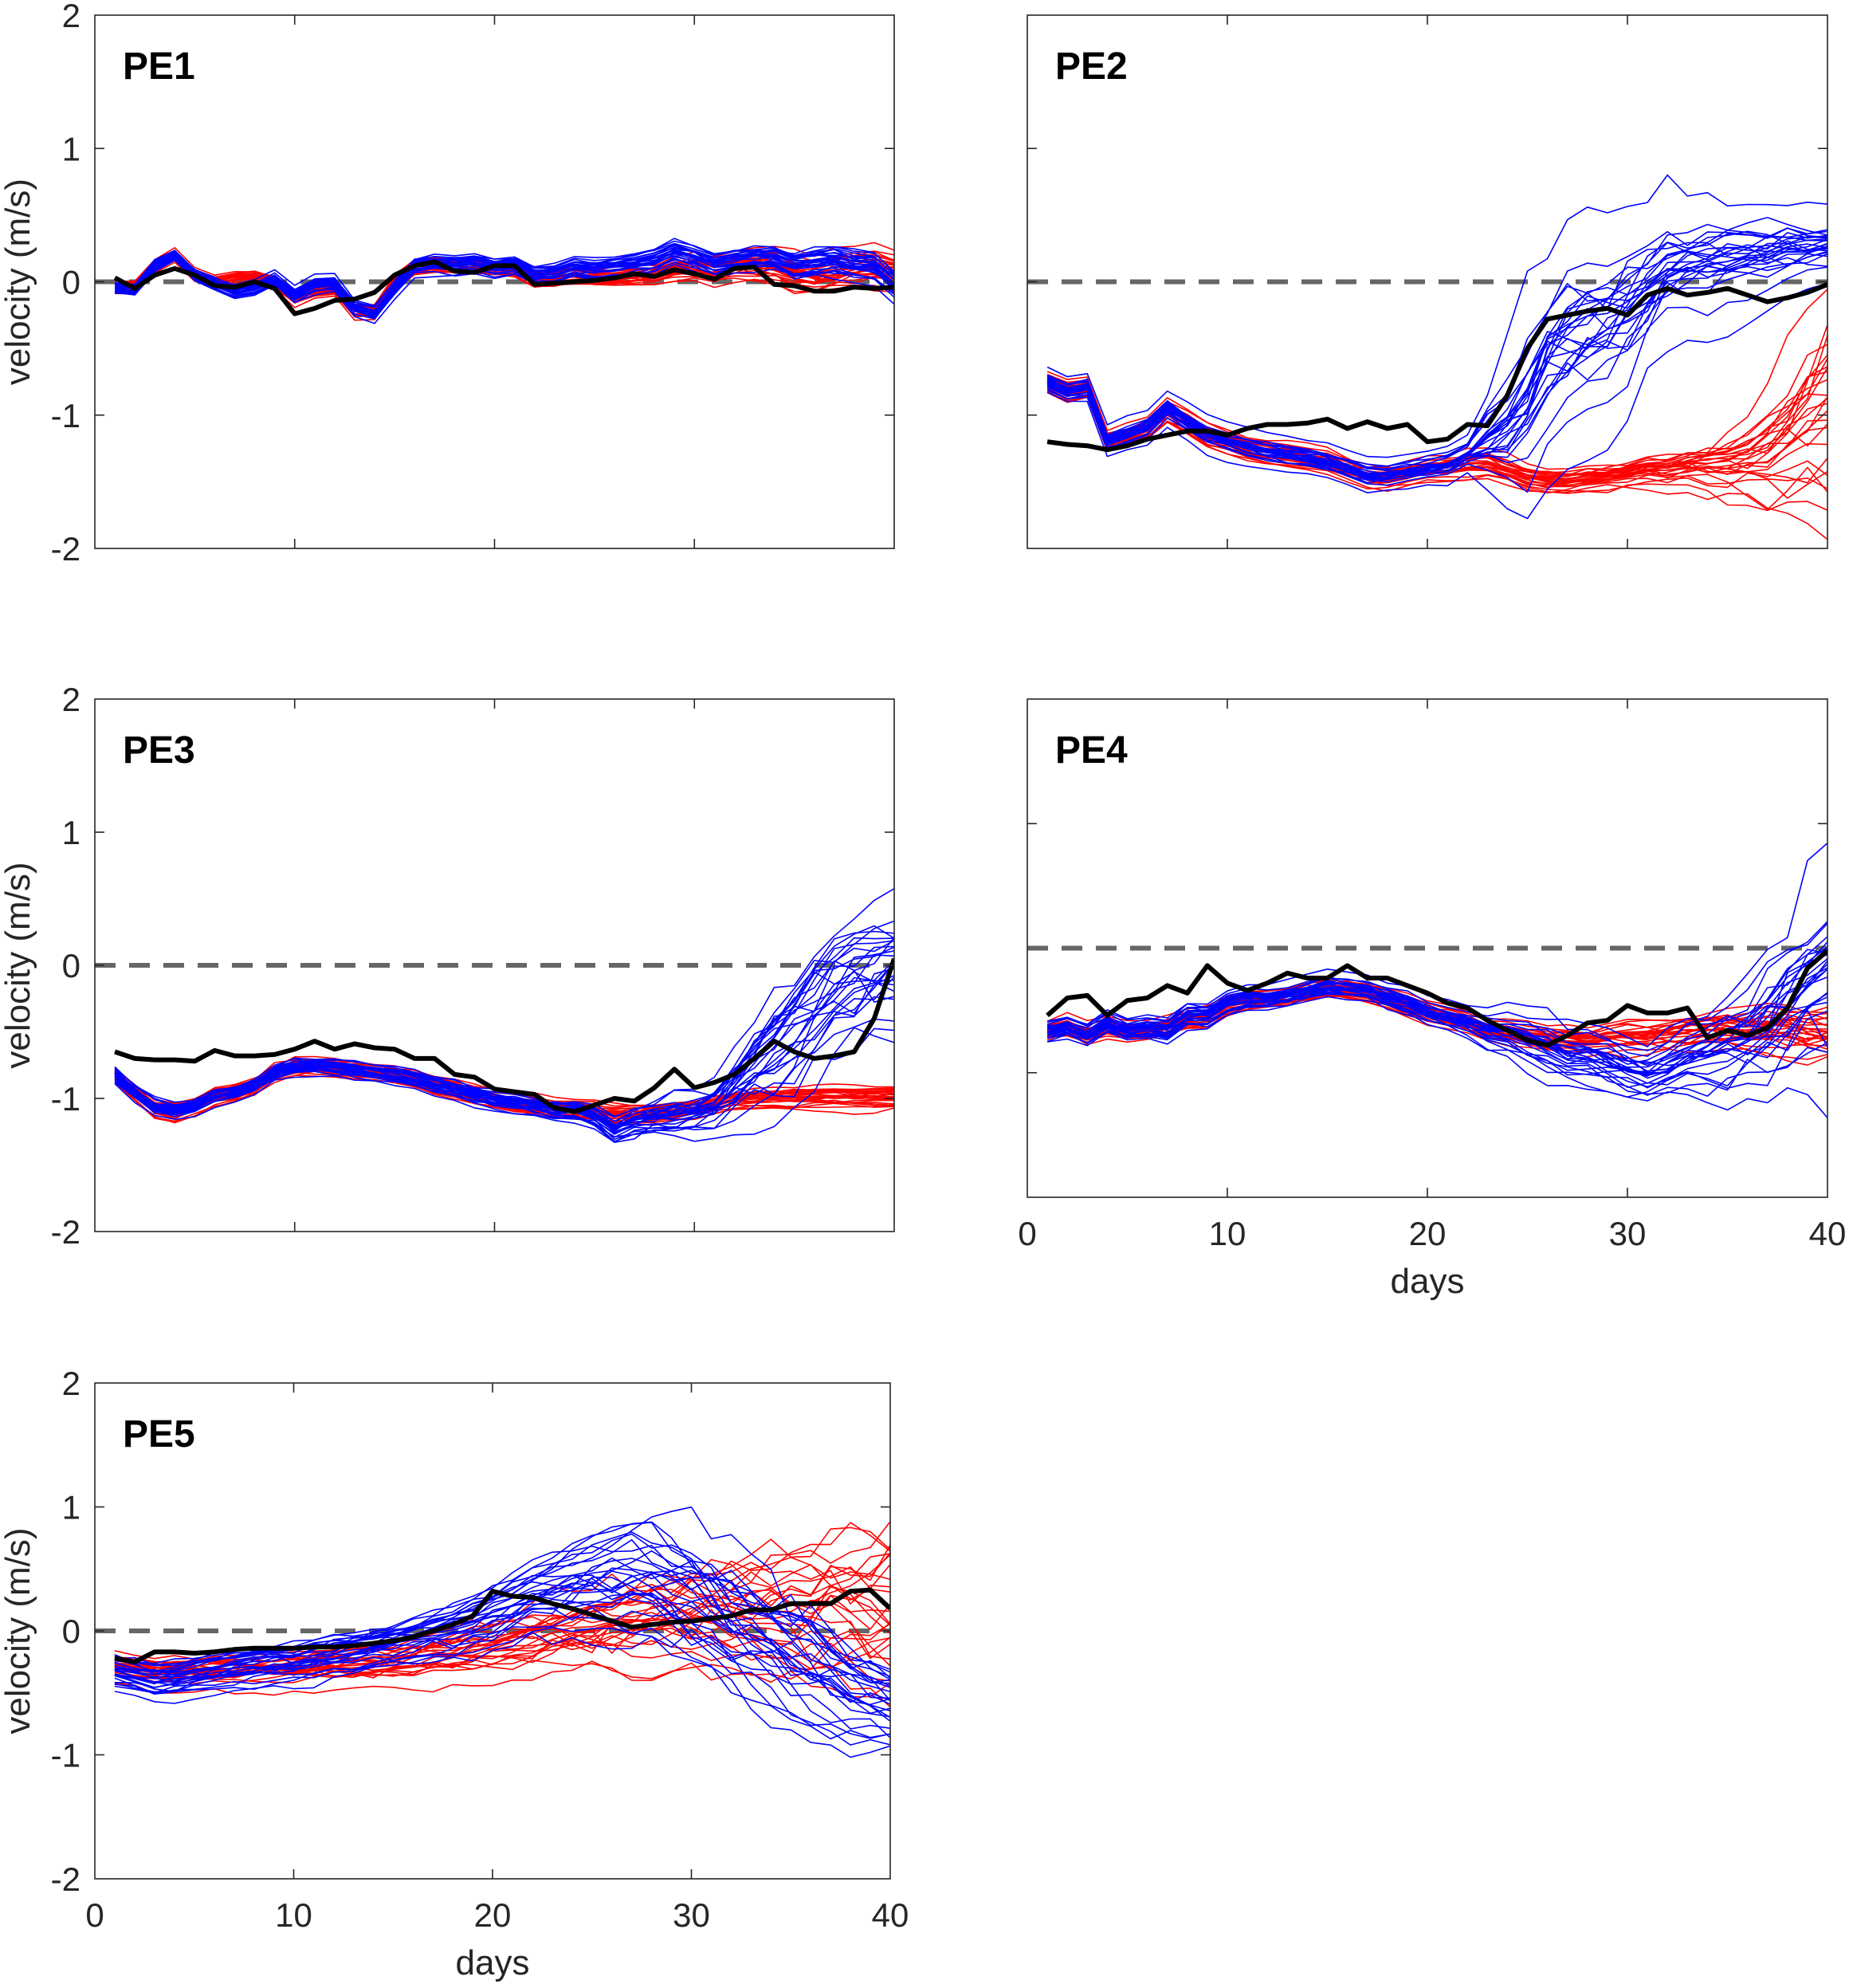  Describe the element at coordinates (159, 66) in the screenshot. I see `panel-title: PE1` at that location.